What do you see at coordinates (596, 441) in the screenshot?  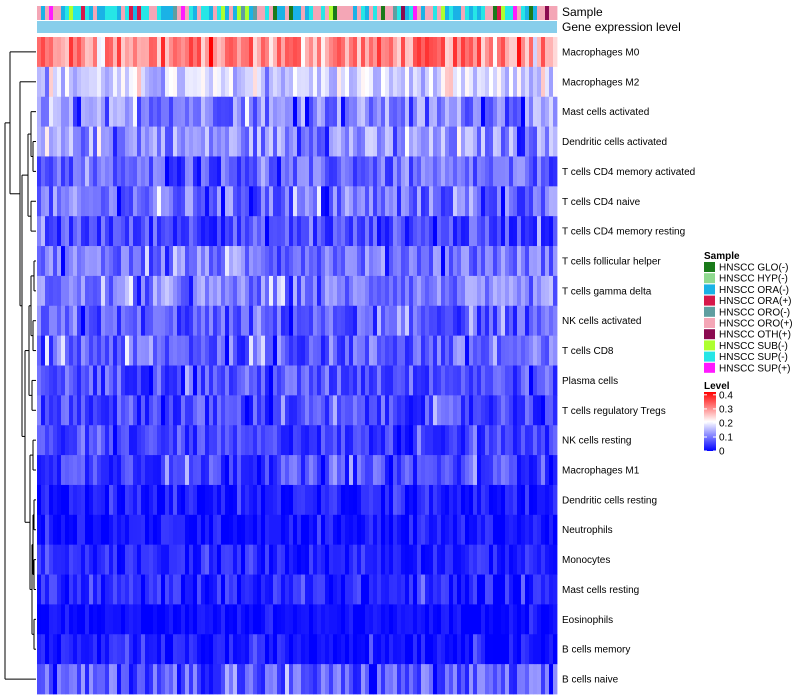 I see `row-label: NK cells resting` at bounding box center [596, 441].